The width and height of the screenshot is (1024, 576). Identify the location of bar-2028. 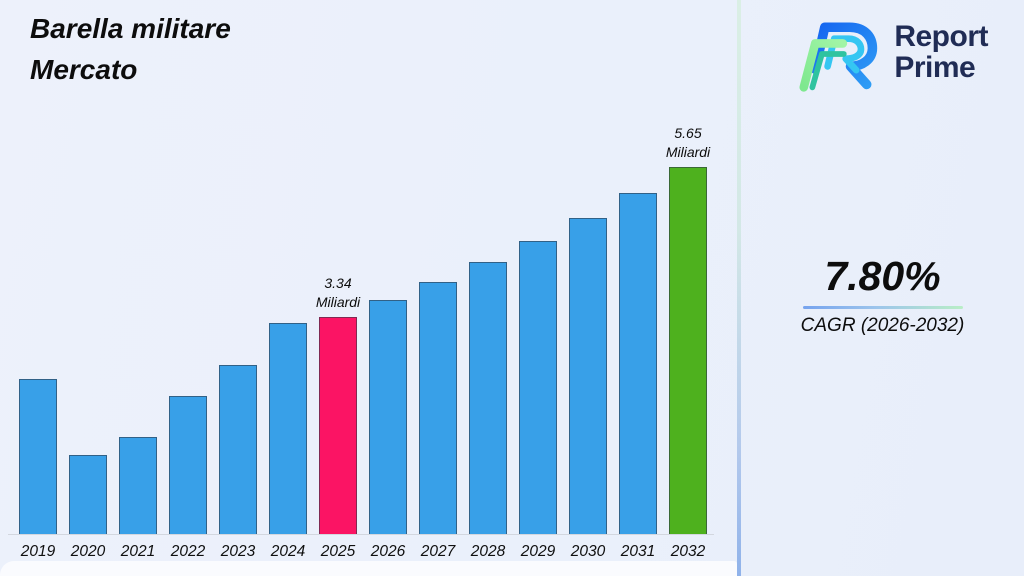
(488, 398).